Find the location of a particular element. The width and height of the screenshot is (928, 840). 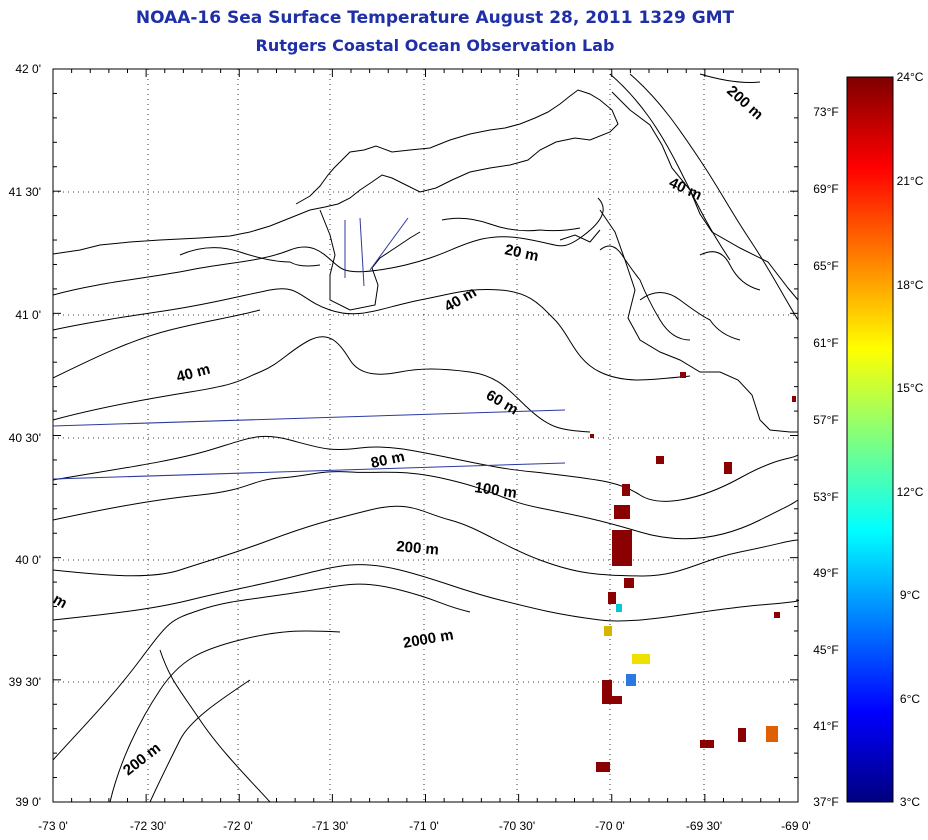

fahrenheit-label: 49°F is located at coordinates (825, 573).